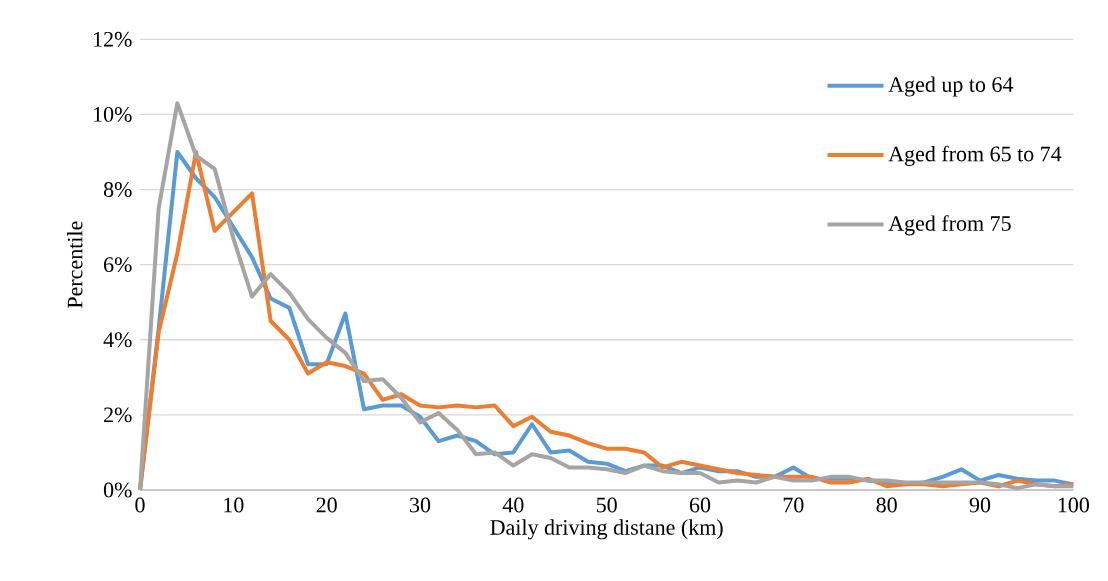 The height and width of the screenshot is (581, 1108). What do you see at coordinates (117, 190) in the screenshot?
I see `y-tick-label: 8%` at bounding box center [117, 190].